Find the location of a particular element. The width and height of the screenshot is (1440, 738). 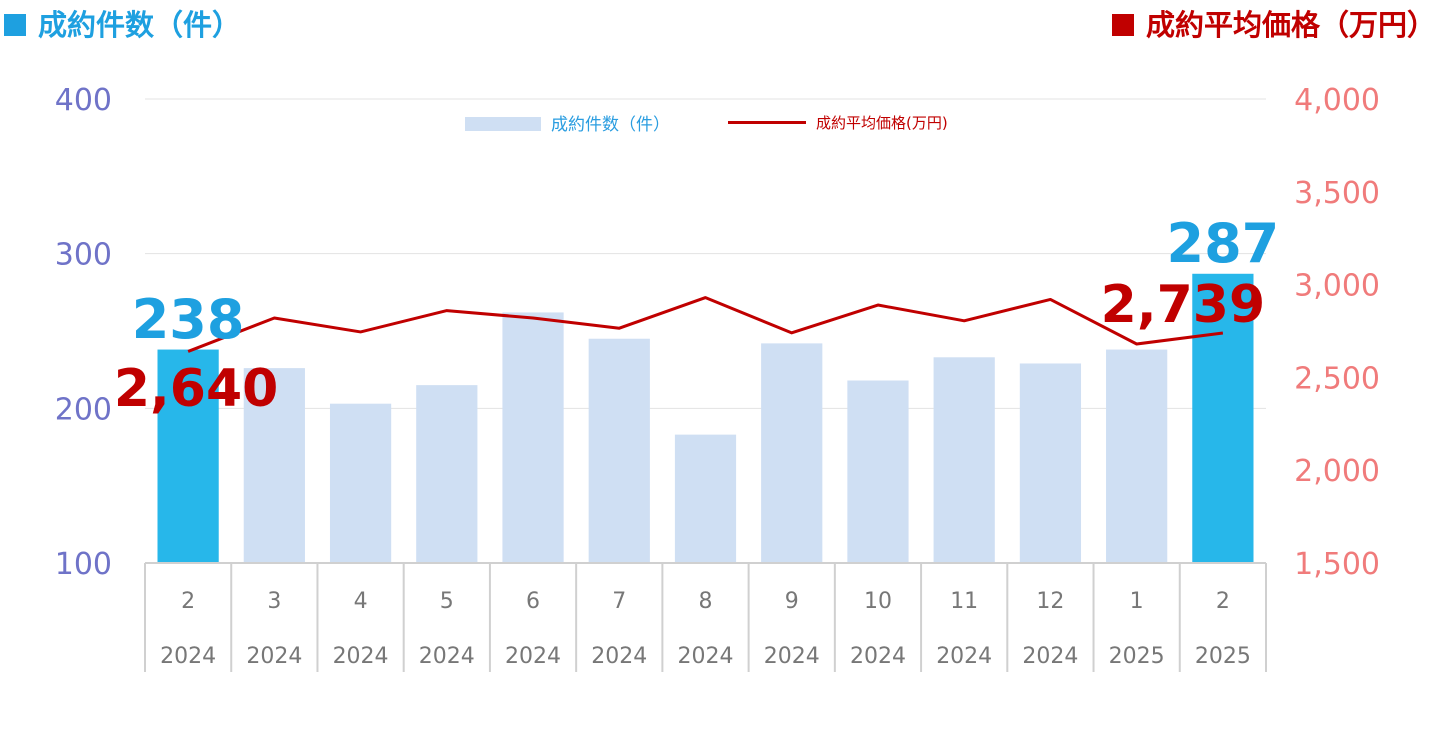

x-tick-month: 11 is located at coordinates (964, 601).